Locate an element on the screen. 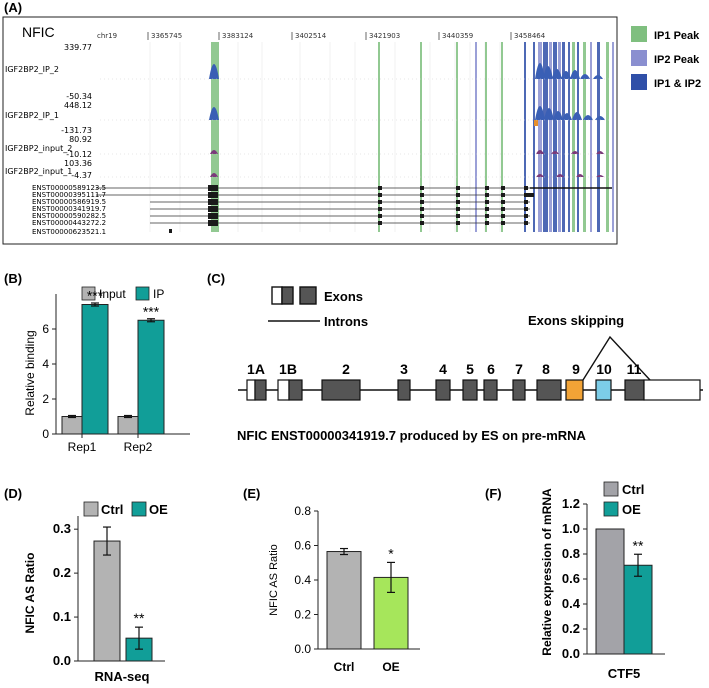 The width and height of the screenshot is (709, 688). exon-skipping-label: Exons skipping is located at coordinates (576, 320).